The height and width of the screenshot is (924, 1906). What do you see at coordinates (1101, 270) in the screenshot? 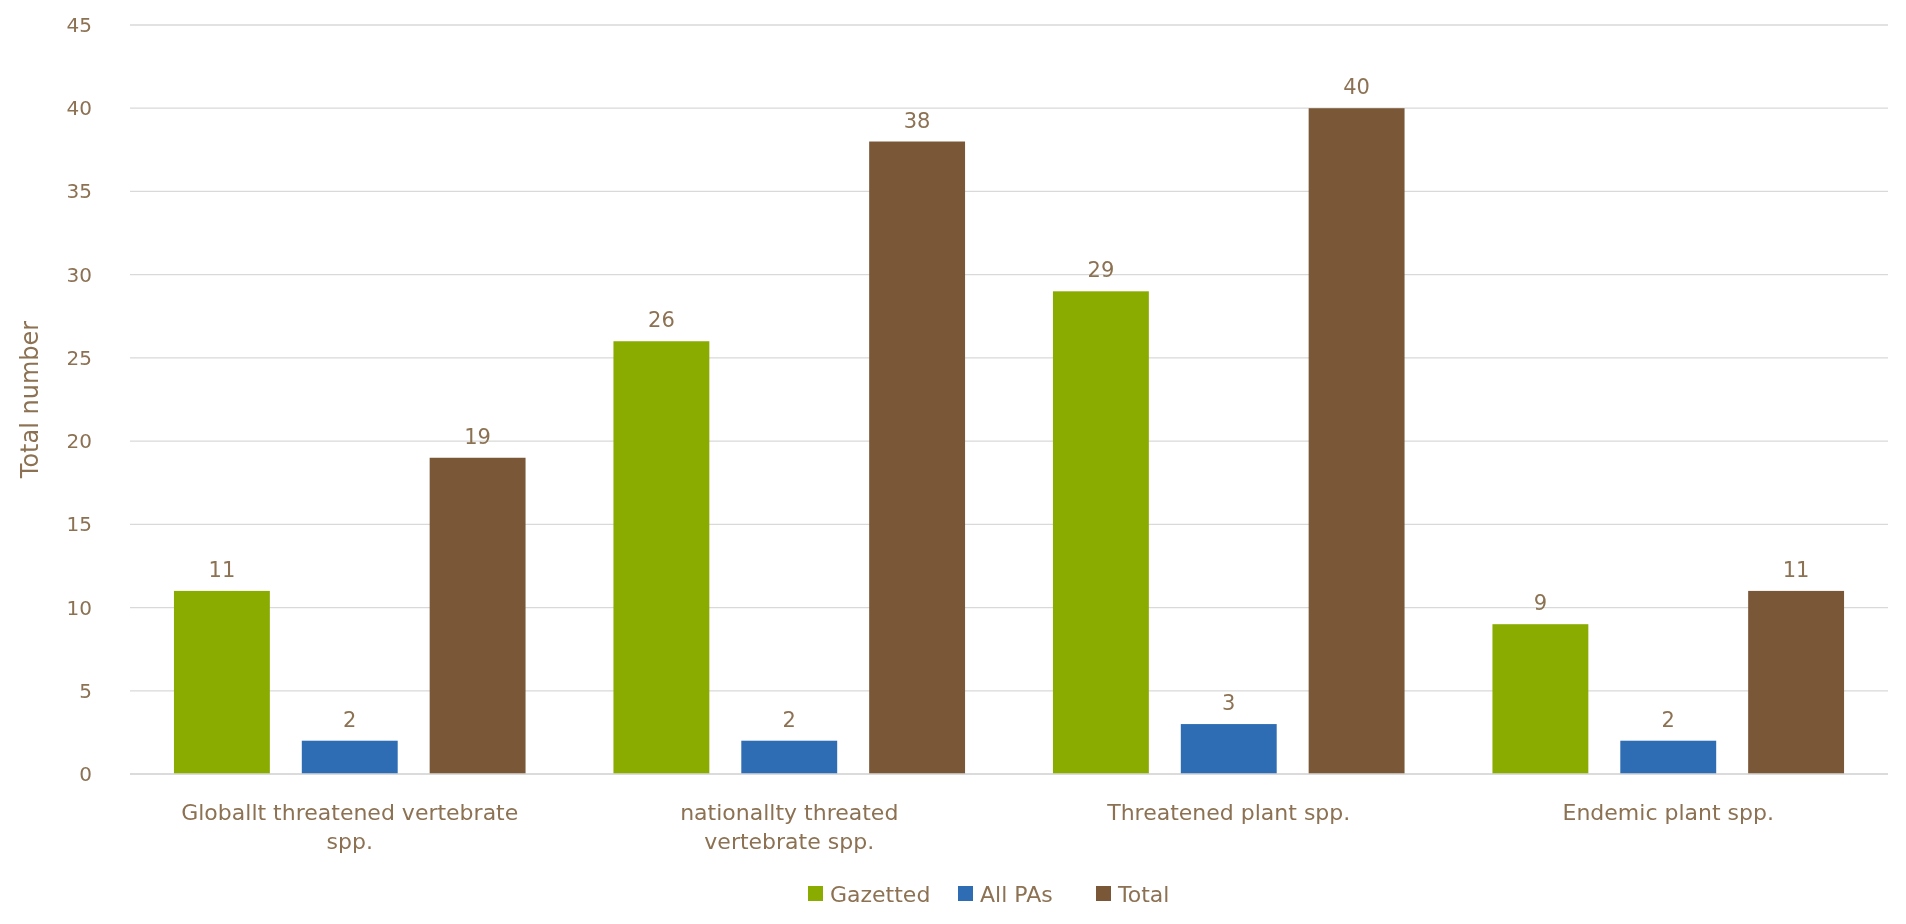
I see `data-label: 29` at bounding box center [1101, 270].